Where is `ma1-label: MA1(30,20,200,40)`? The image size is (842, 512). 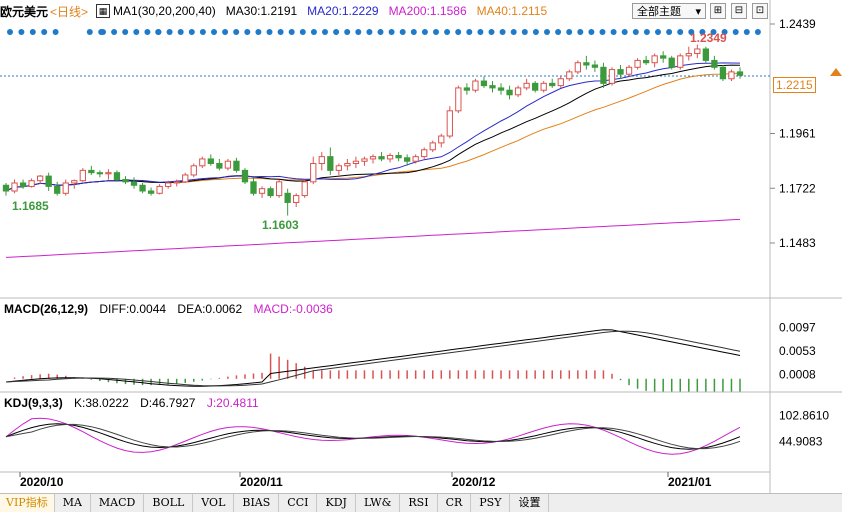
ma1-label: MA1(30,20,200,40) is located at coordinates (164, 11).